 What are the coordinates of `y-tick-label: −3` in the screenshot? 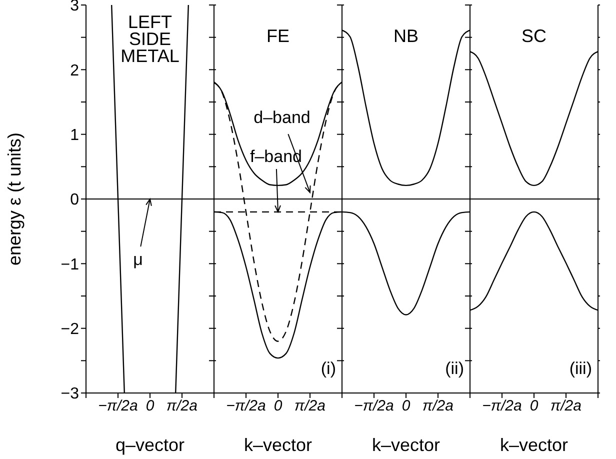 It's located at (70, 394).